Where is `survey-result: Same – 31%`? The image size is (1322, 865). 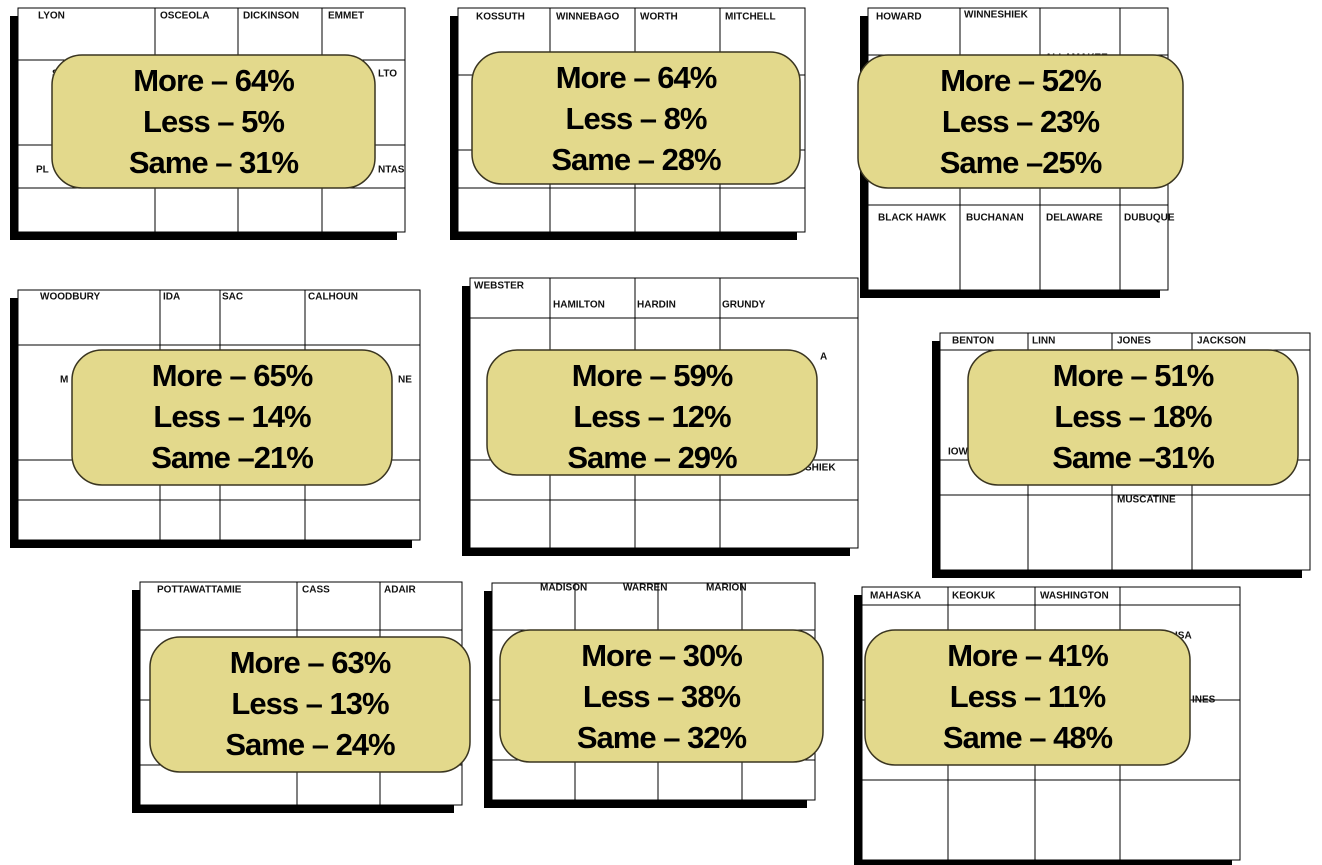
survey-result: Same – 31% is located at coordinates (214, 162).